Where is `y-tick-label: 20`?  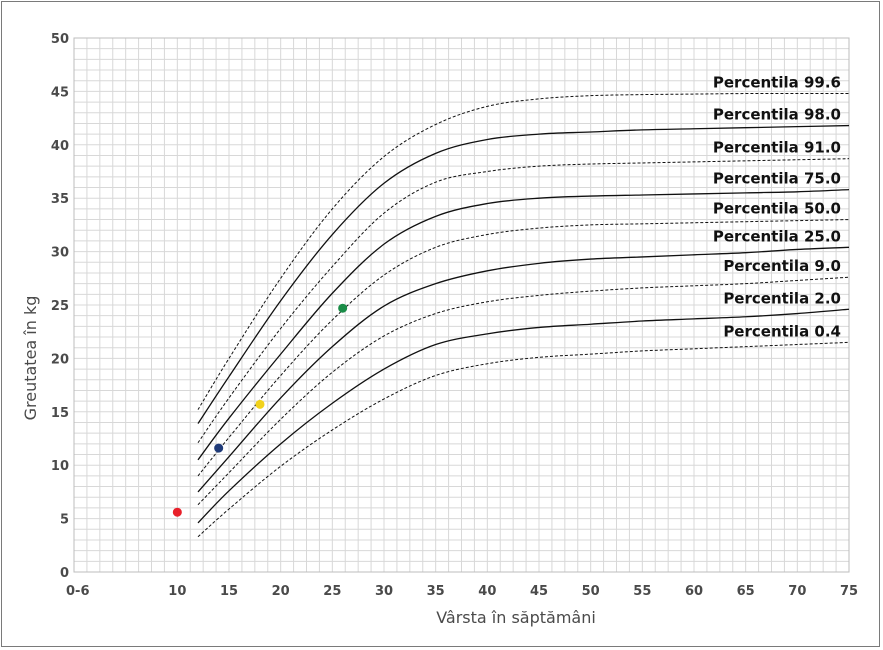
y-tick-label: 20 is located at coordinates (60, 359).